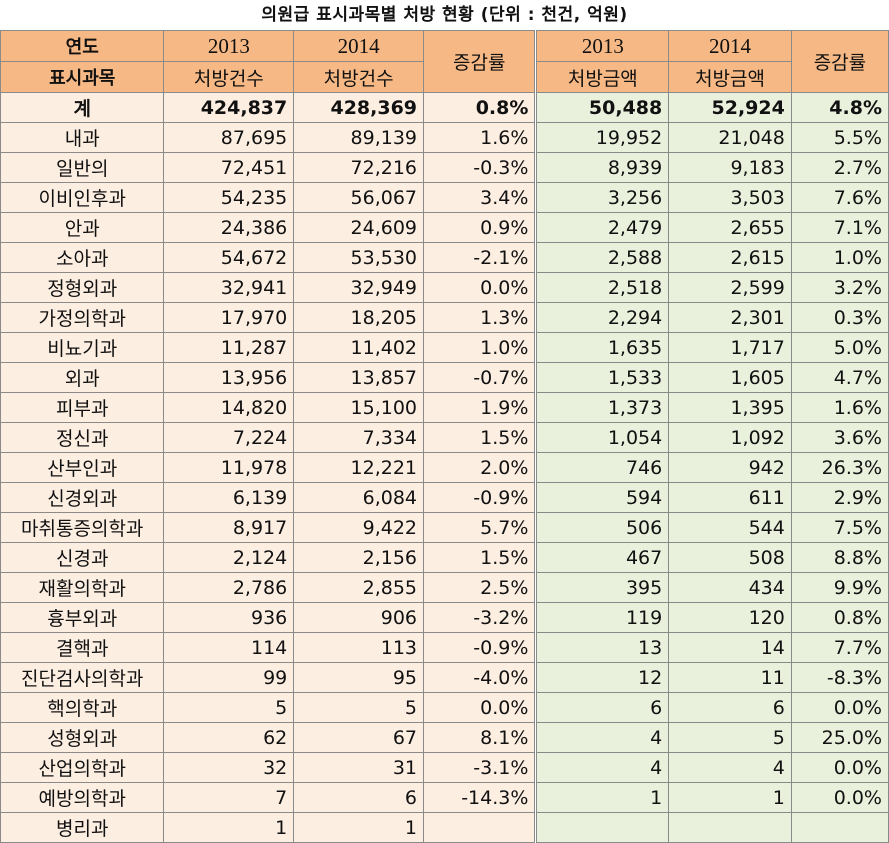 The image size is (889, 843). What do you see at coordinates (82, 617) in the screenshot?
I see `dept-cell: 흉부외과` at bounding box center [82, 617].